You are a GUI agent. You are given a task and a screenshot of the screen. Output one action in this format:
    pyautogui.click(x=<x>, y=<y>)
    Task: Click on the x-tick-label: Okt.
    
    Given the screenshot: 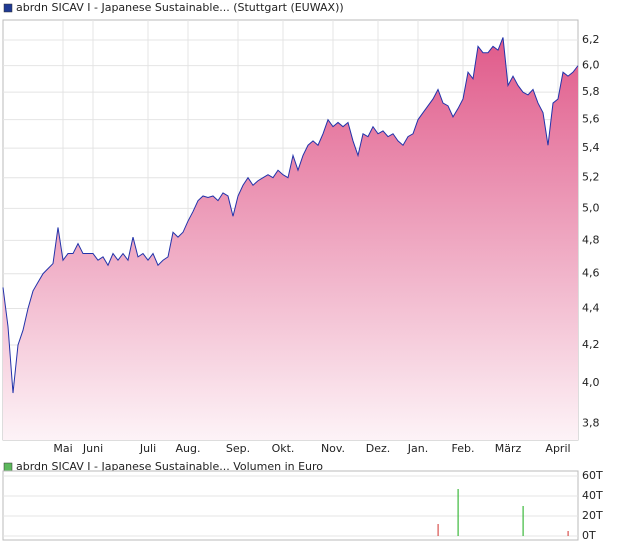 What is the action you would take?
    pyautogui.click(x=283, y=448)
    